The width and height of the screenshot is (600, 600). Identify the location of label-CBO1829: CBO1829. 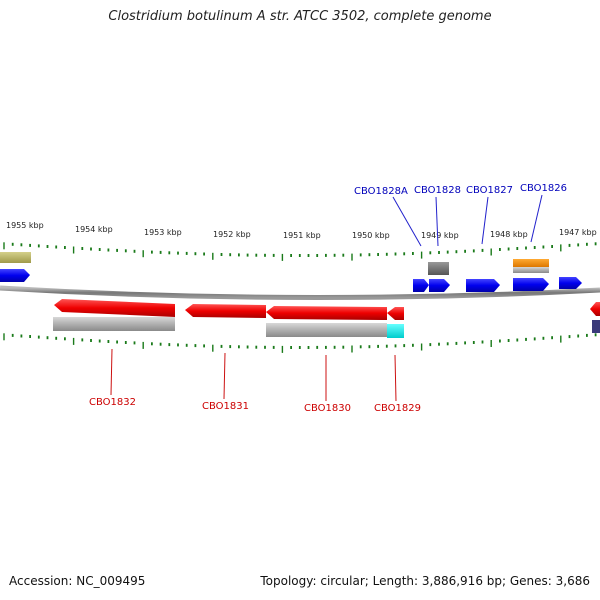
(397, 408).